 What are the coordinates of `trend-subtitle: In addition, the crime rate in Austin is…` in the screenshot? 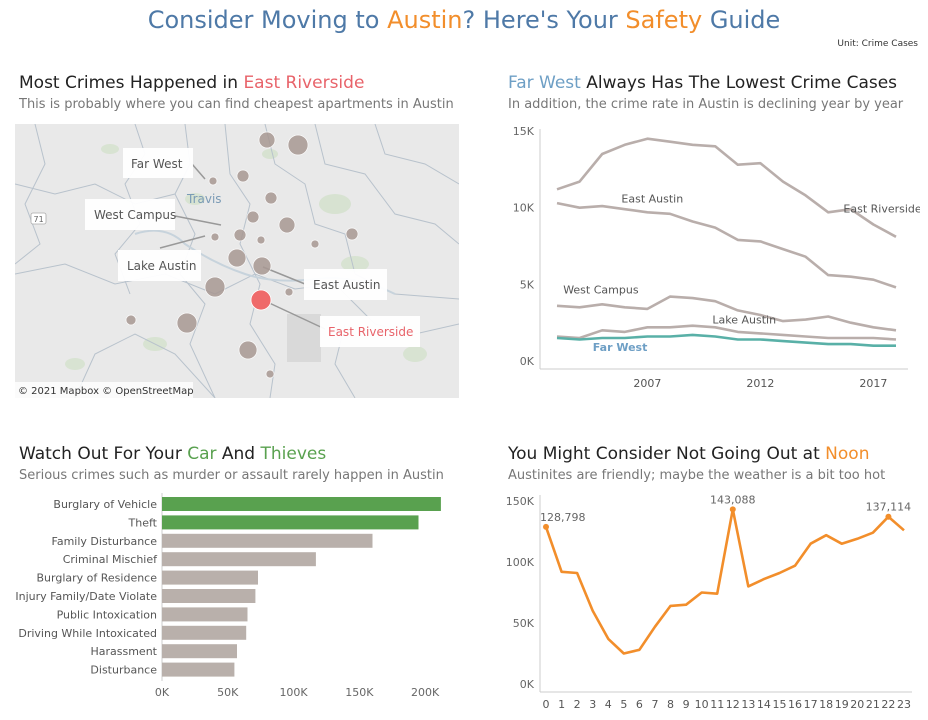 It's located at (706, 104).